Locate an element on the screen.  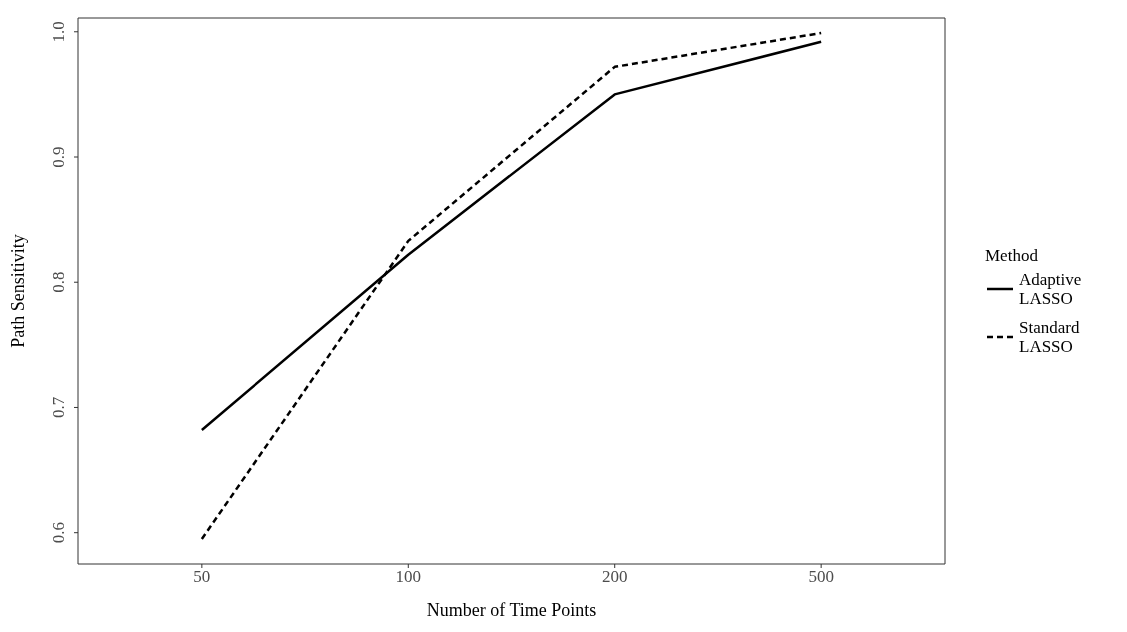
y-tick-label: 0.7 is located at coordinates (58, 407).